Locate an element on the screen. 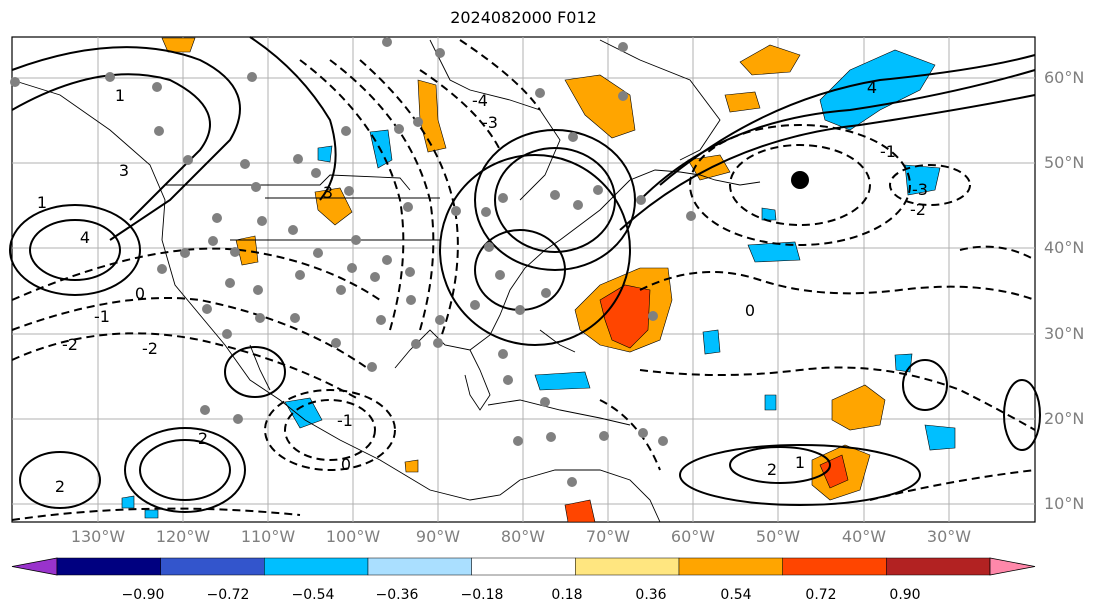  colorbar-tick-label: −0.36 is located at coordinates (397, 595).